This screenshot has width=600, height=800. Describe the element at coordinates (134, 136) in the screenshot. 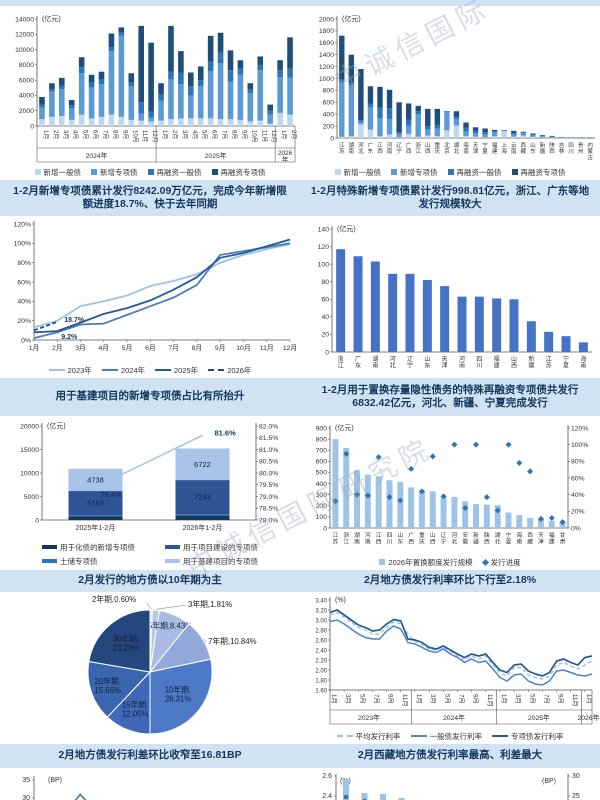

I see `svg-text: 10月` at that location.